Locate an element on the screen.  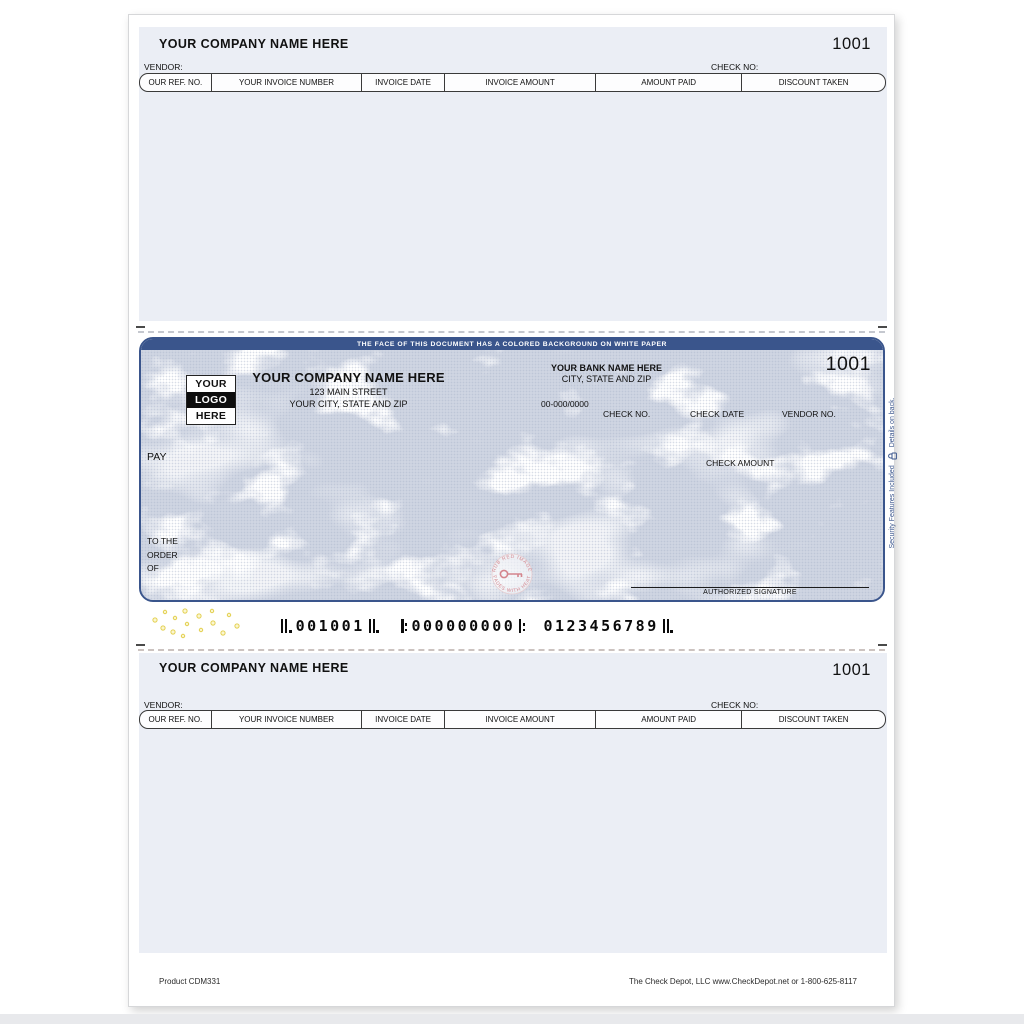
logo-line-3: HERE is located at coordinates (211, 416).